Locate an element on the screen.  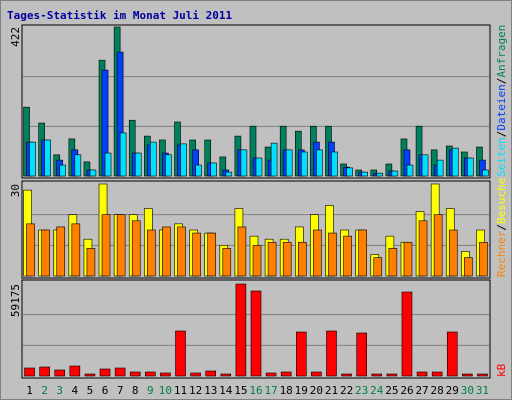
legend-entry: Besuche is located at coordinates (501, 201).